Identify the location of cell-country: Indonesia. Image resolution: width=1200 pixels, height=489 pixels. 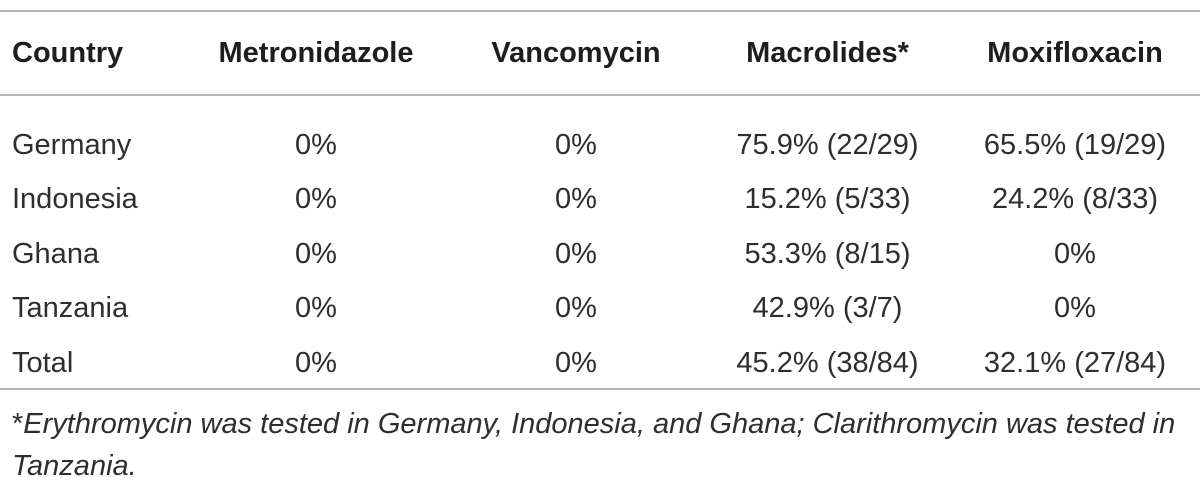
(75, 199).